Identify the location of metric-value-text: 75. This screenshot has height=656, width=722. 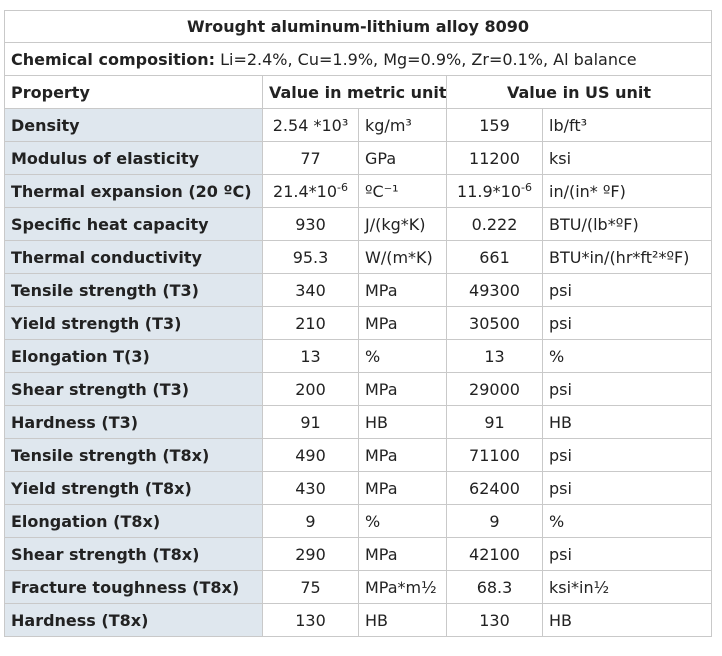
(310, 587).